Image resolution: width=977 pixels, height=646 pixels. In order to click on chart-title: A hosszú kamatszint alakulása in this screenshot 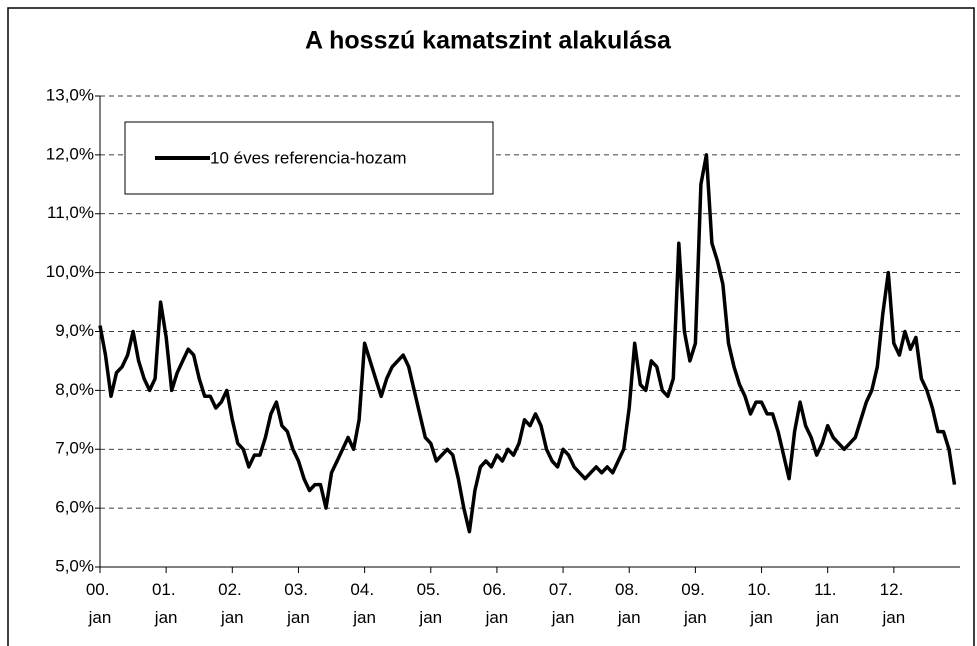, I will do `click(488, 41)`.